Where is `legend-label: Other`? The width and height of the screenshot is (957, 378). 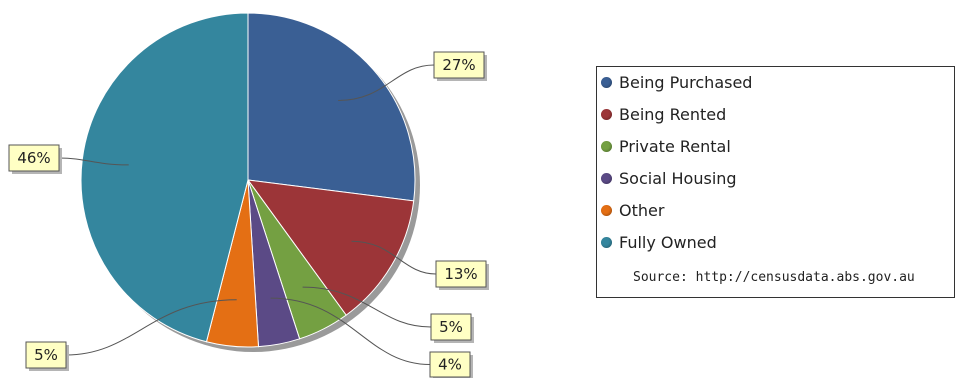 legend-label: Other is located at coordinates (642, 210).